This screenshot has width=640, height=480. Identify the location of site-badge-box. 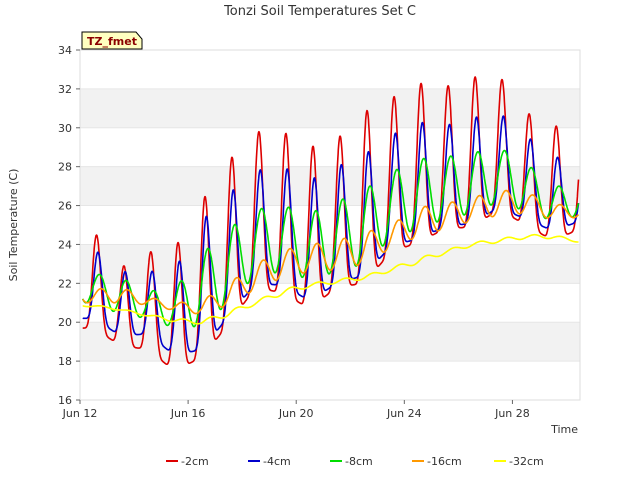
(112, 40).